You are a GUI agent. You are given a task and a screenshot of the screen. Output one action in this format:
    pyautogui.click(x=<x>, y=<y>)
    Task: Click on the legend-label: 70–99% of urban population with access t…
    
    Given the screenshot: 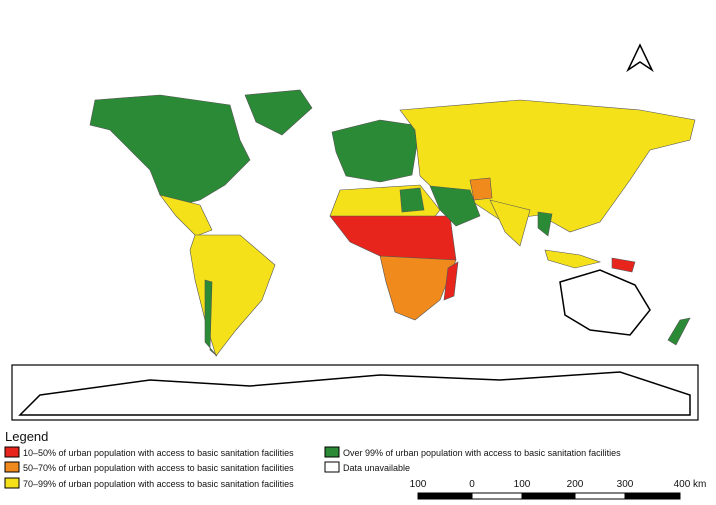 What is the action you would take?
    pyautogui.click(x=158, y=484)
    